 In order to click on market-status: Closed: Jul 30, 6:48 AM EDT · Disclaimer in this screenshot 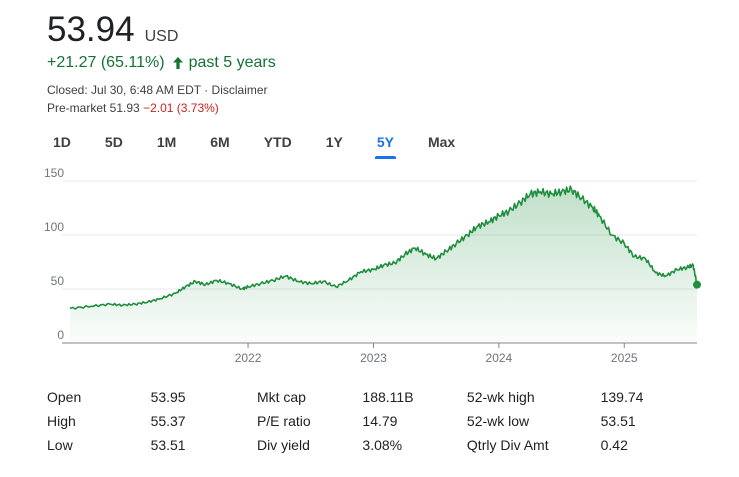, I will do `click(157, 90)`.